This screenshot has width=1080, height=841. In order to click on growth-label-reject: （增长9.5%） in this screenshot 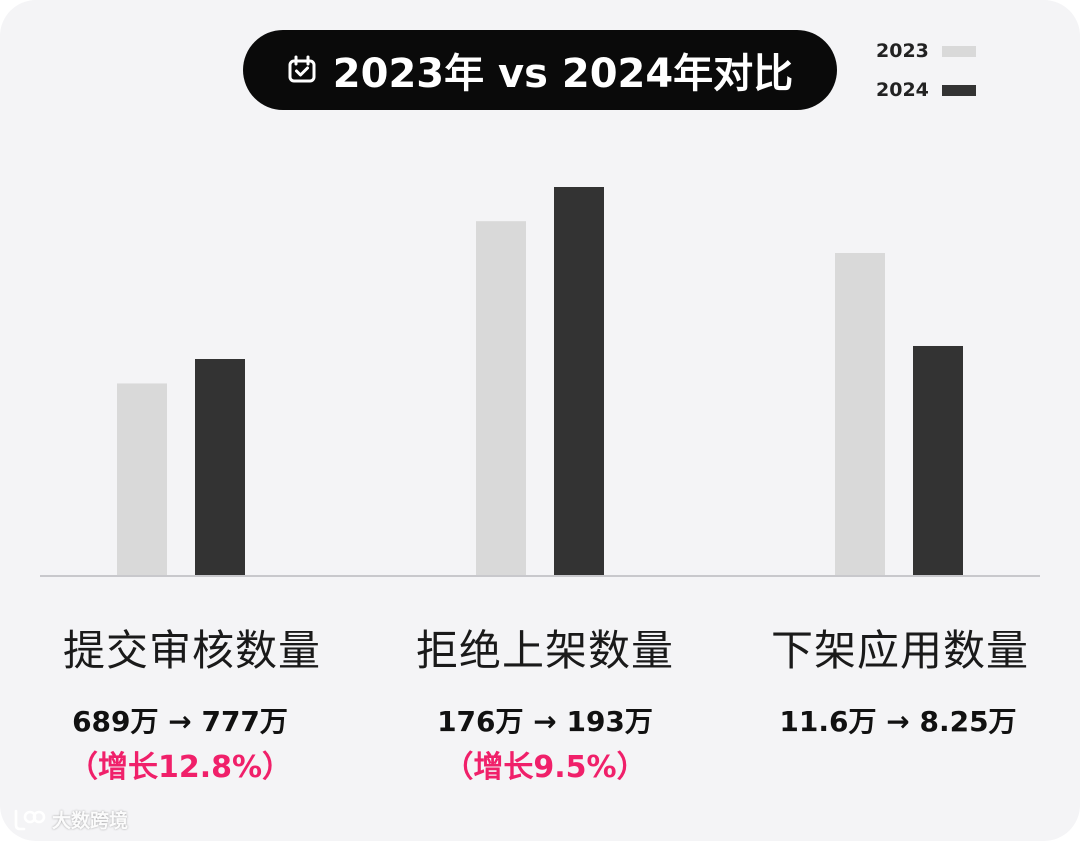, I will do `click(545, 767)`.